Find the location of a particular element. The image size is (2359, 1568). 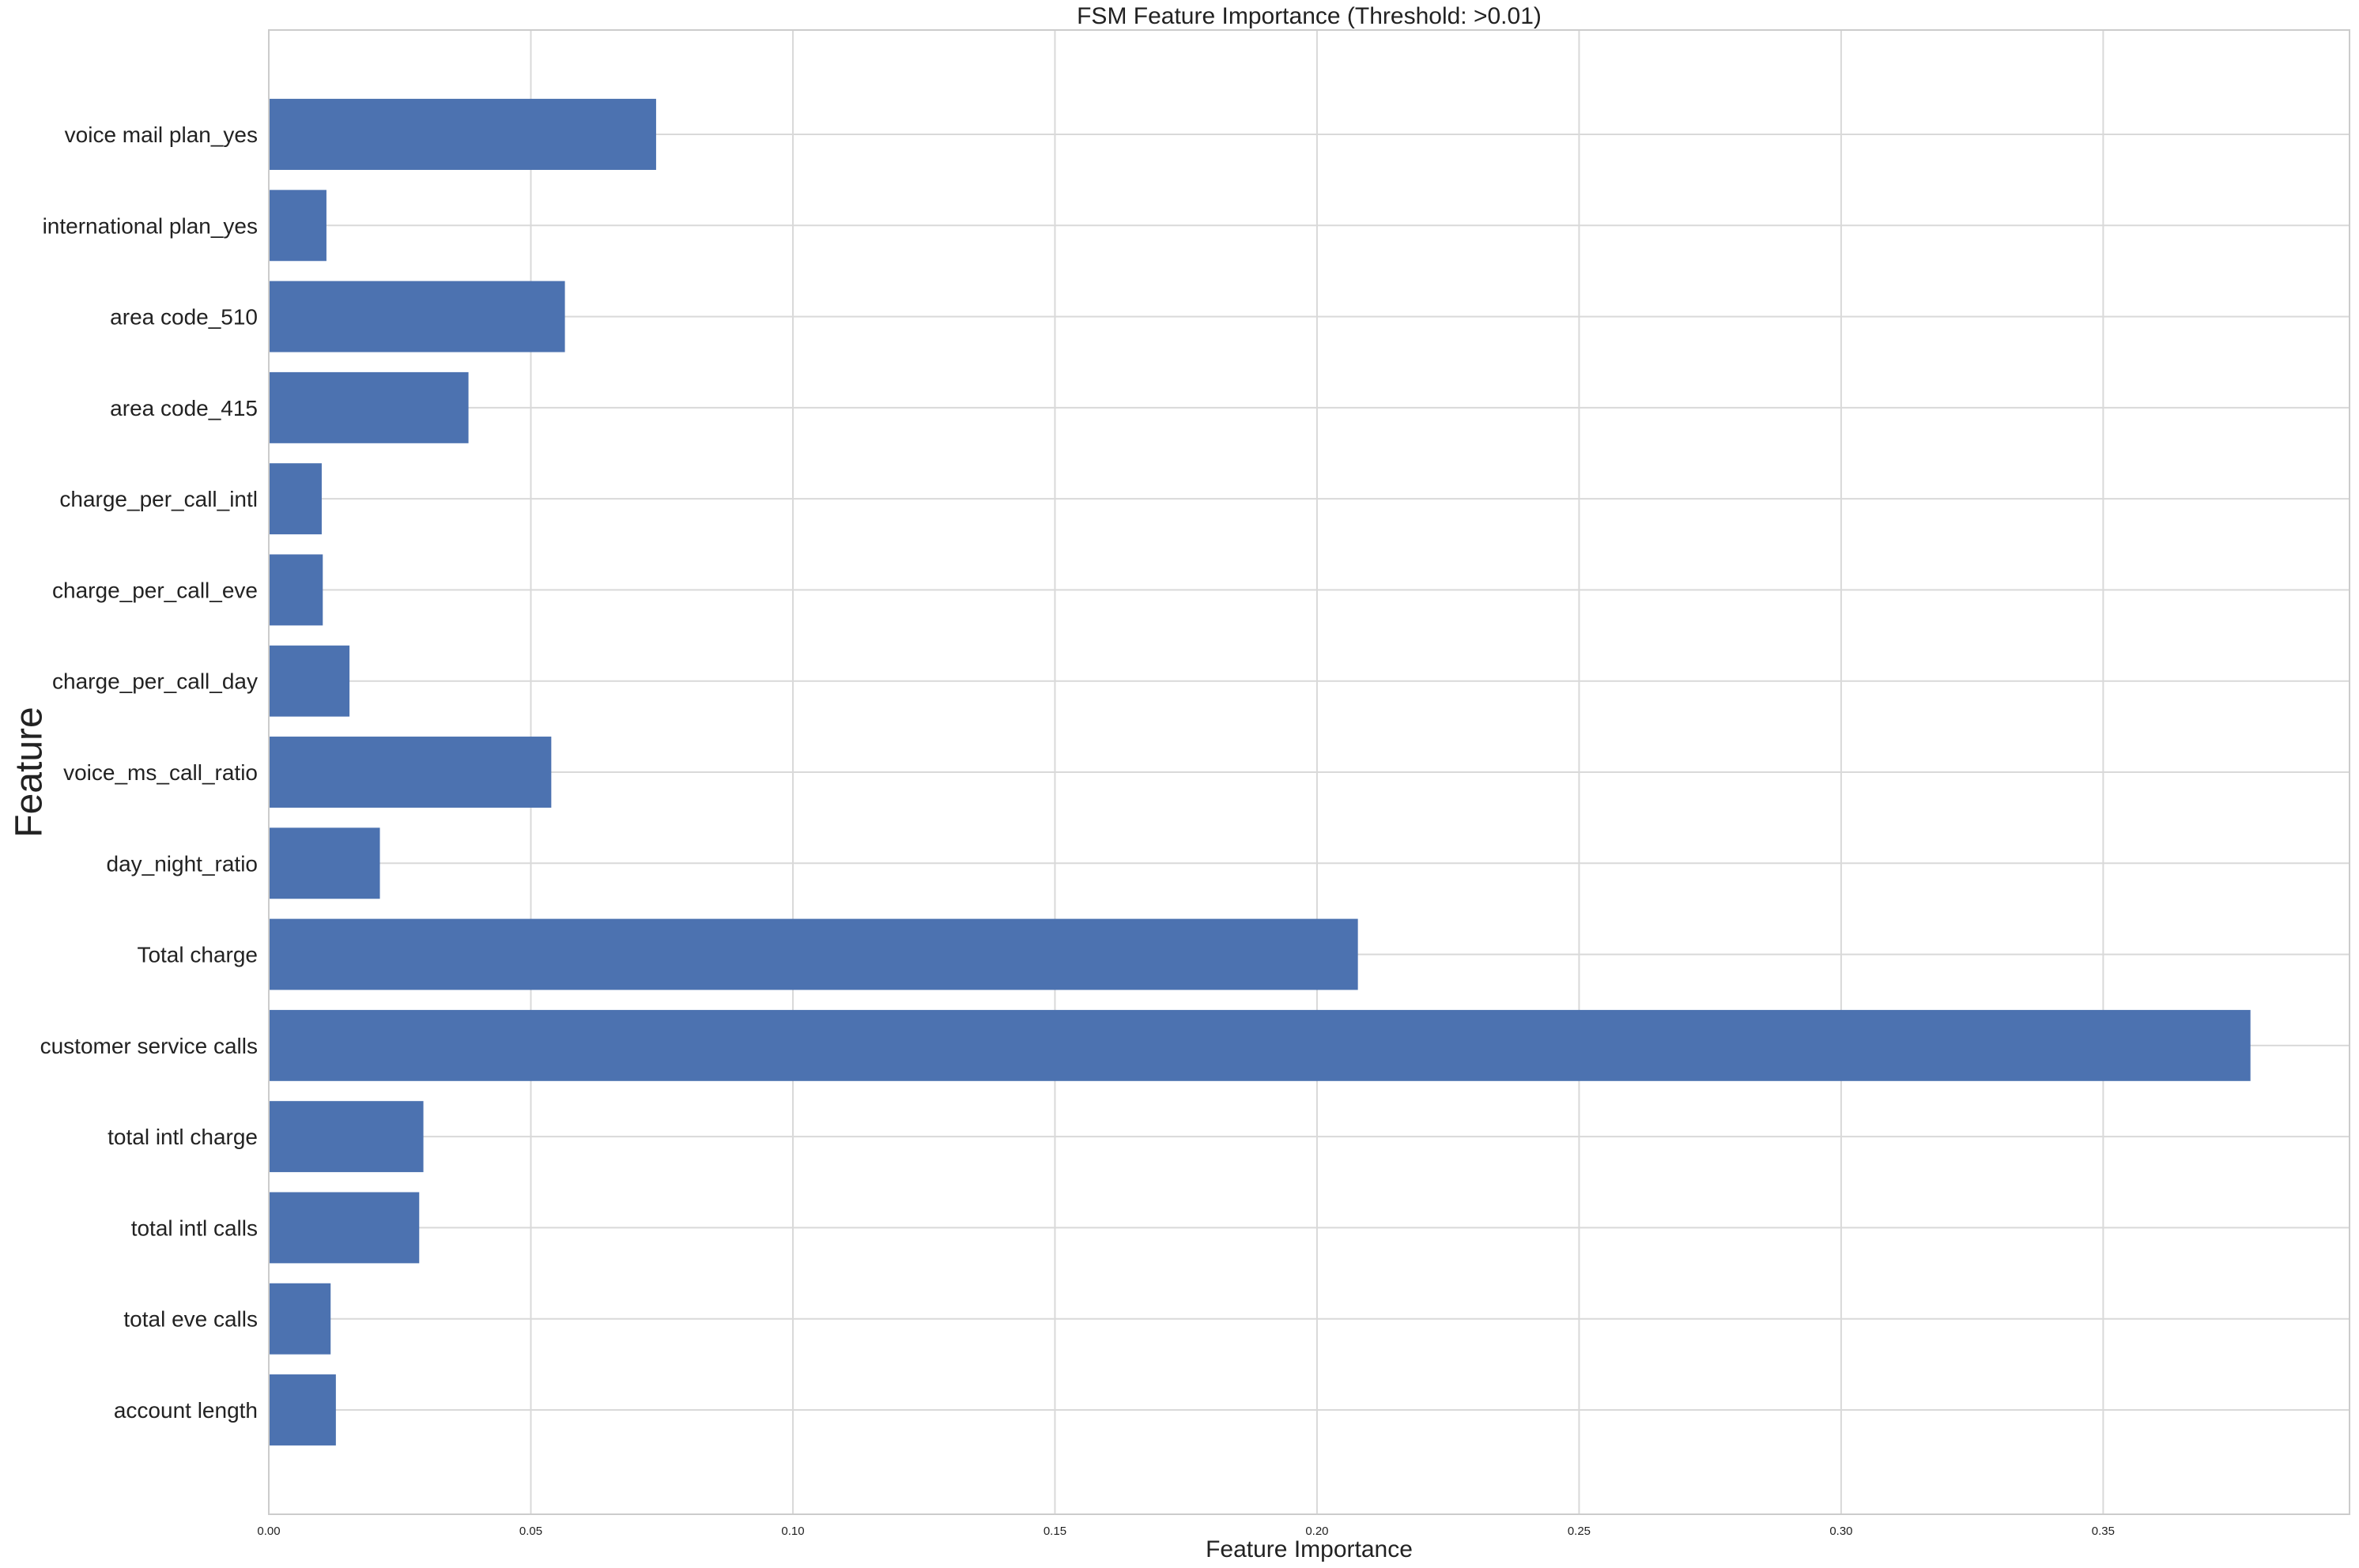

x-tick-label: 0.35 is located at coordinates (2103, 1531).